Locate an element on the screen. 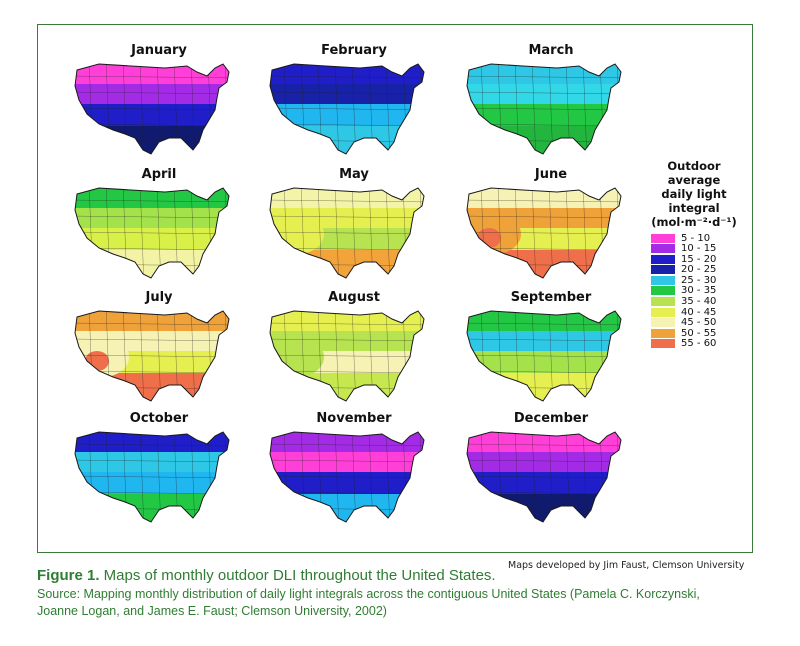 The height and width of the screenshot is (646, 800). month-panel-may: May is located at coordinates (354, 228).